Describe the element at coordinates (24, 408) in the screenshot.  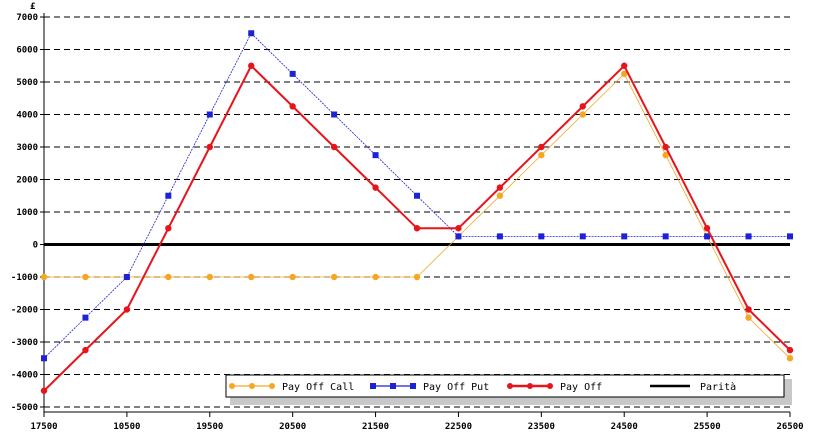
I see `y-tick-label: -5000` at that location.